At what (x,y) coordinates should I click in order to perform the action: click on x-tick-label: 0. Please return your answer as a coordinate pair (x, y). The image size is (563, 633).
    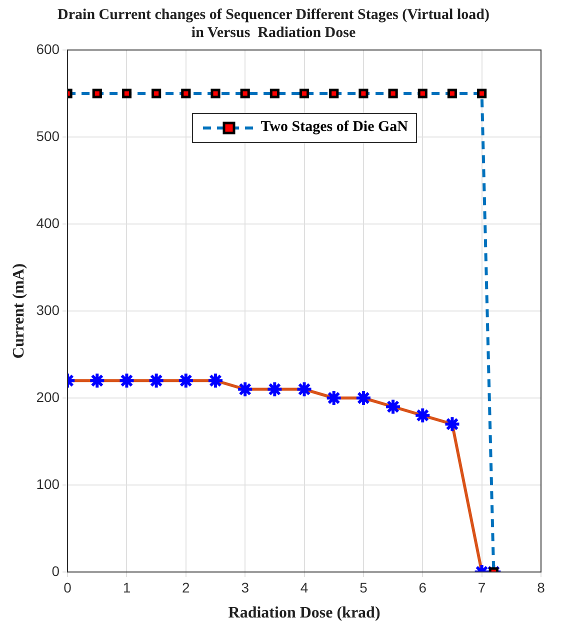
    Looking at the image, I should click on (68, 587).